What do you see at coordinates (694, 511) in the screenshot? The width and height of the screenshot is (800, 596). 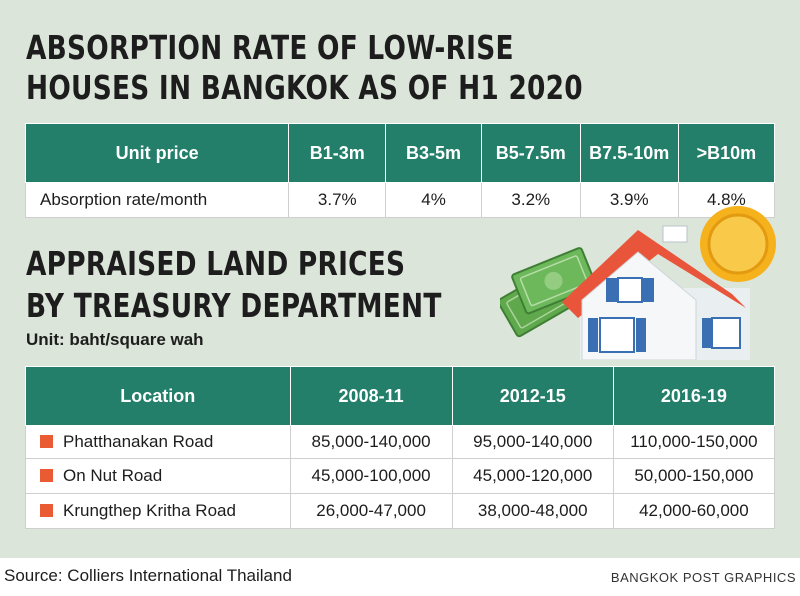 I see `price-cell: 42,000-60,000` at bounding box center [694, 511].